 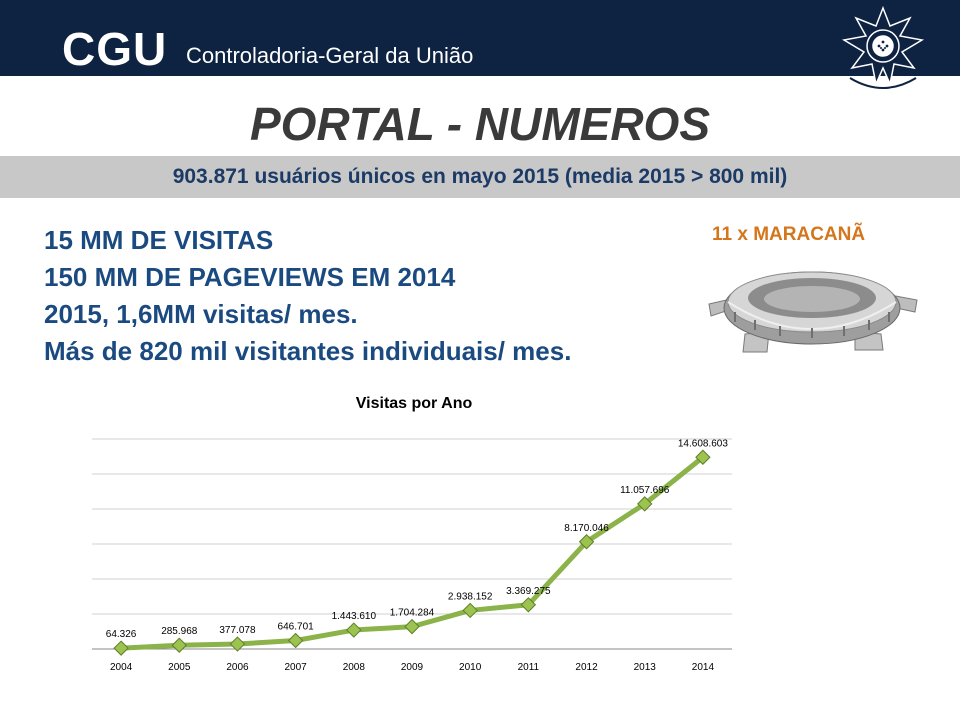 I want to click on x-tick-label: 2011, so click(x=529, y=667).